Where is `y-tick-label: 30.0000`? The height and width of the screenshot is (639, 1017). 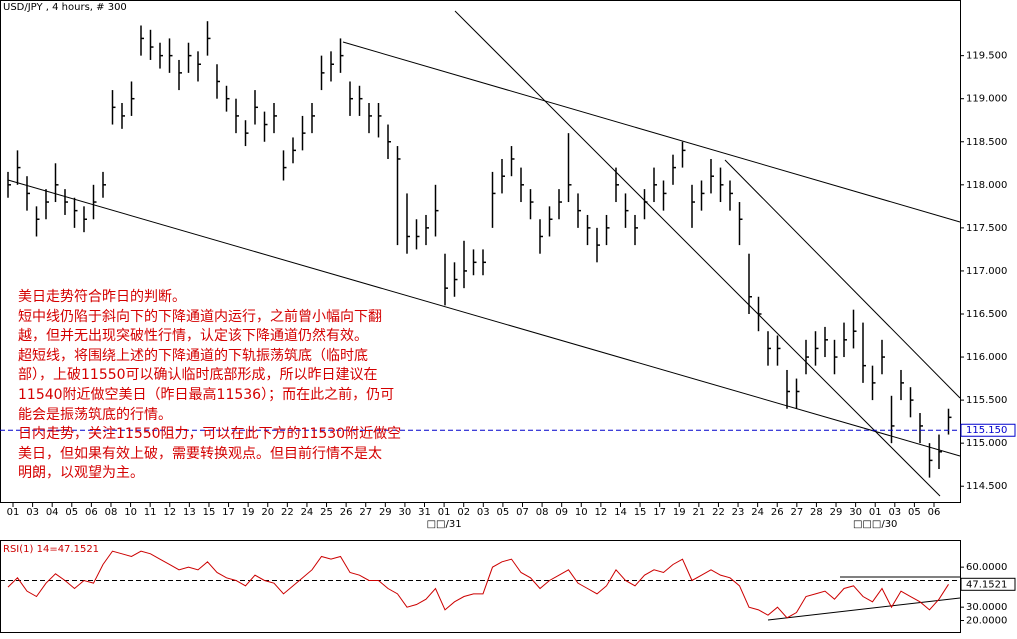 y-tick-label: 30.0000 is located at coordinates (986, 607).